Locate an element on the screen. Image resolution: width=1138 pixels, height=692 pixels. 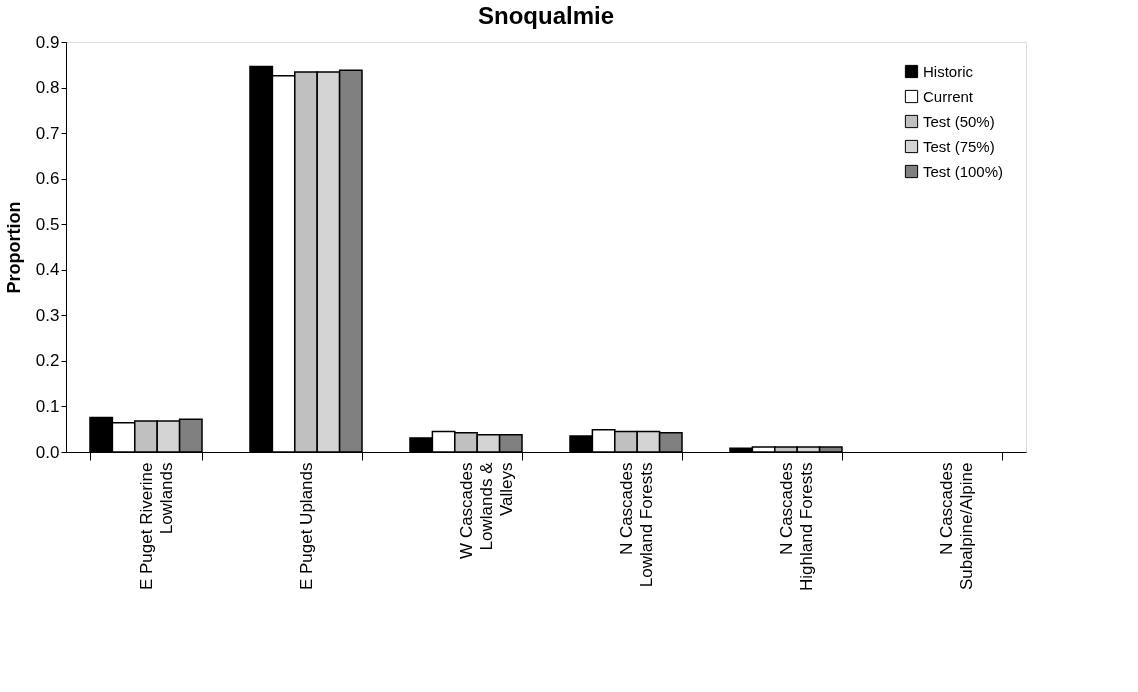
legend-label: Test (75%) is located at coordinates (959, 146).